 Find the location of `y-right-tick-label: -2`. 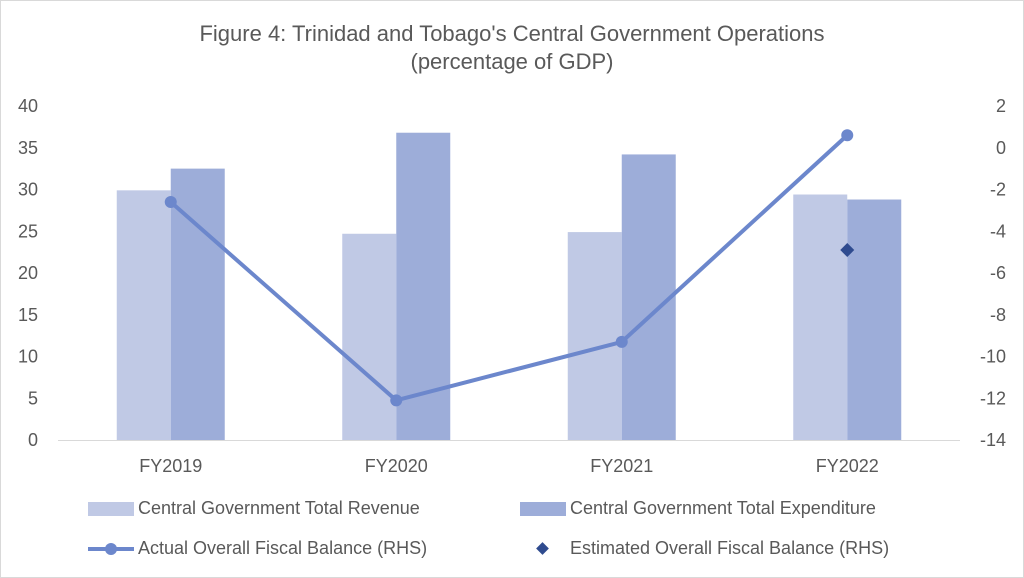

y-right-tick-label: -2 is located at coordinates (998, 190).